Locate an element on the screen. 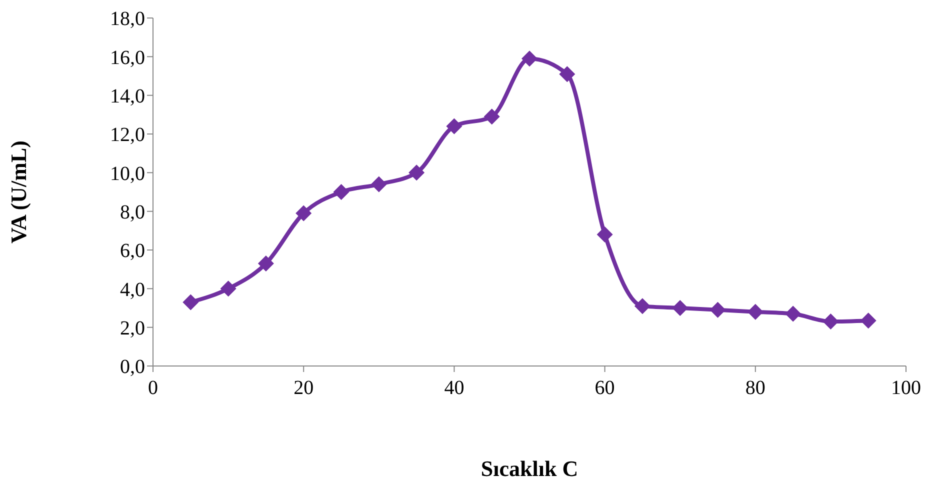 The width and height of the screenshot is (934, 494). y-tick-label: 2,0 is located at coordinates (132, 328).